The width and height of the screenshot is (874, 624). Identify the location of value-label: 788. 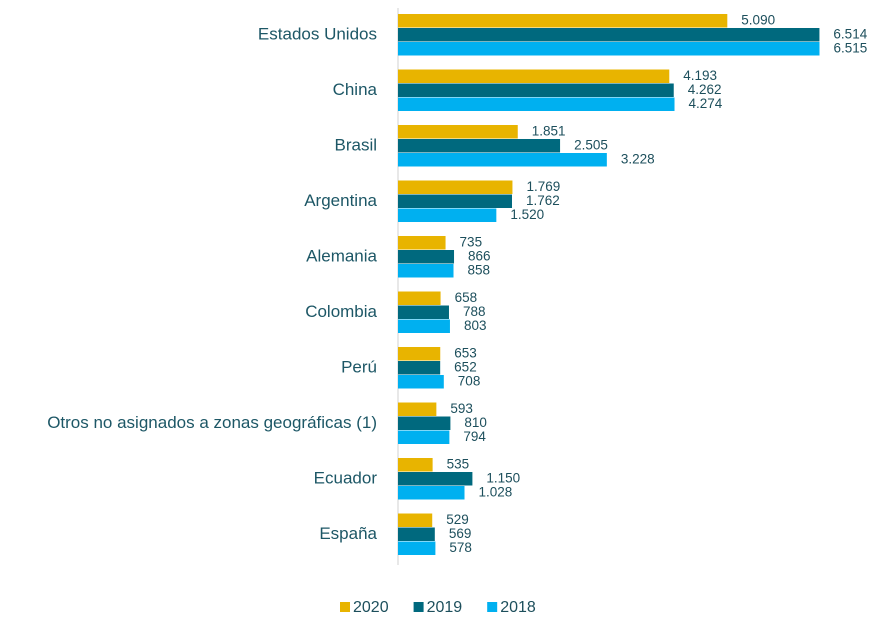
(474, 311).